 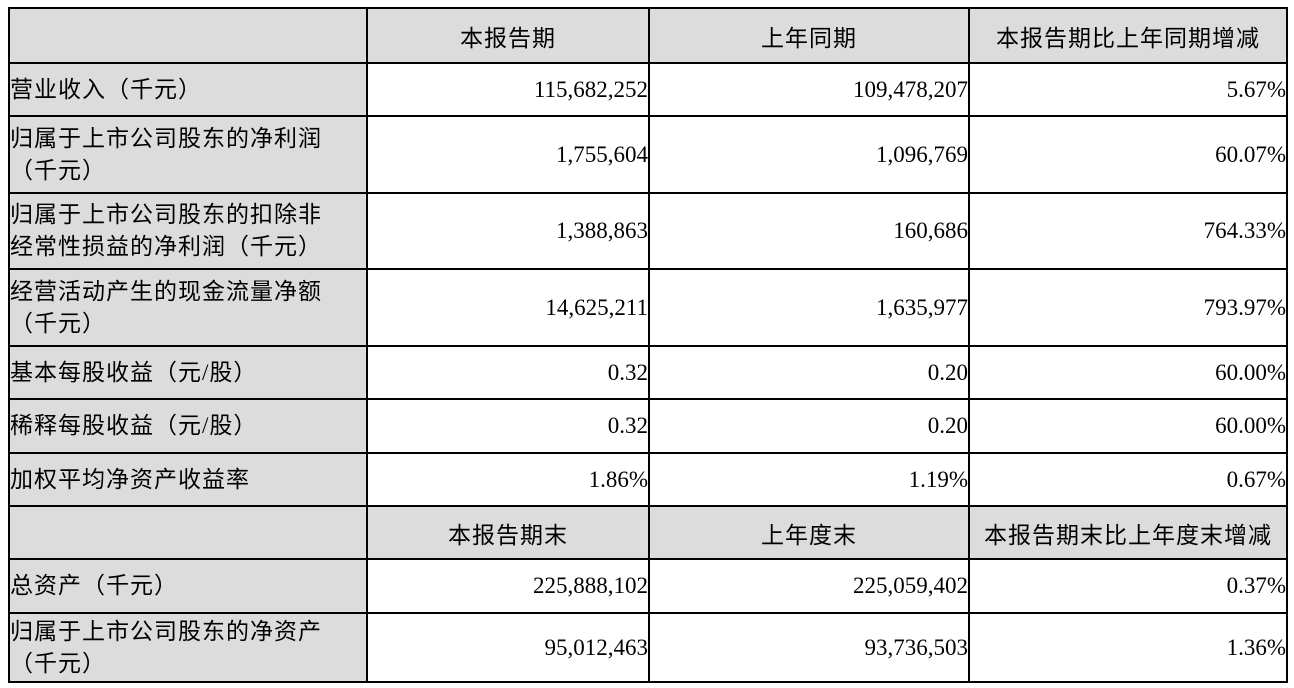 I want to click on value-change: 764.33%, so click(x=1128, y=231).